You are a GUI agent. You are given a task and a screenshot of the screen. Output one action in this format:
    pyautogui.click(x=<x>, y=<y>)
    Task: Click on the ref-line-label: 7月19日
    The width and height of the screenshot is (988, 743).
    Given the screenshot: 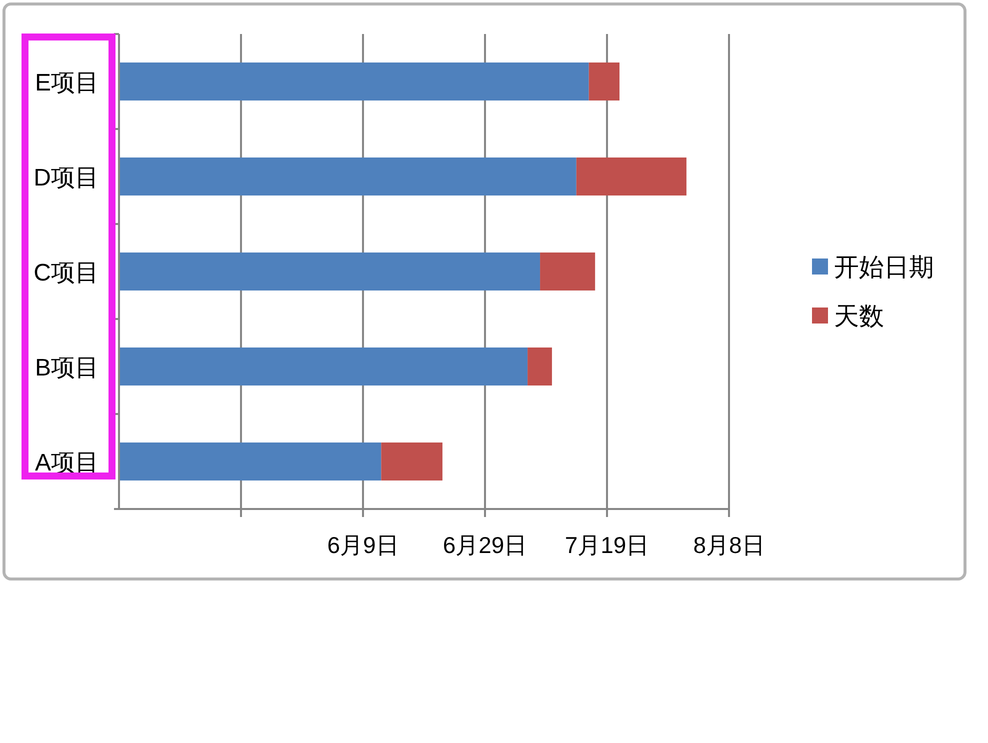 What is the action you would take?
    pyautogui.click(x=607, y=545)
    